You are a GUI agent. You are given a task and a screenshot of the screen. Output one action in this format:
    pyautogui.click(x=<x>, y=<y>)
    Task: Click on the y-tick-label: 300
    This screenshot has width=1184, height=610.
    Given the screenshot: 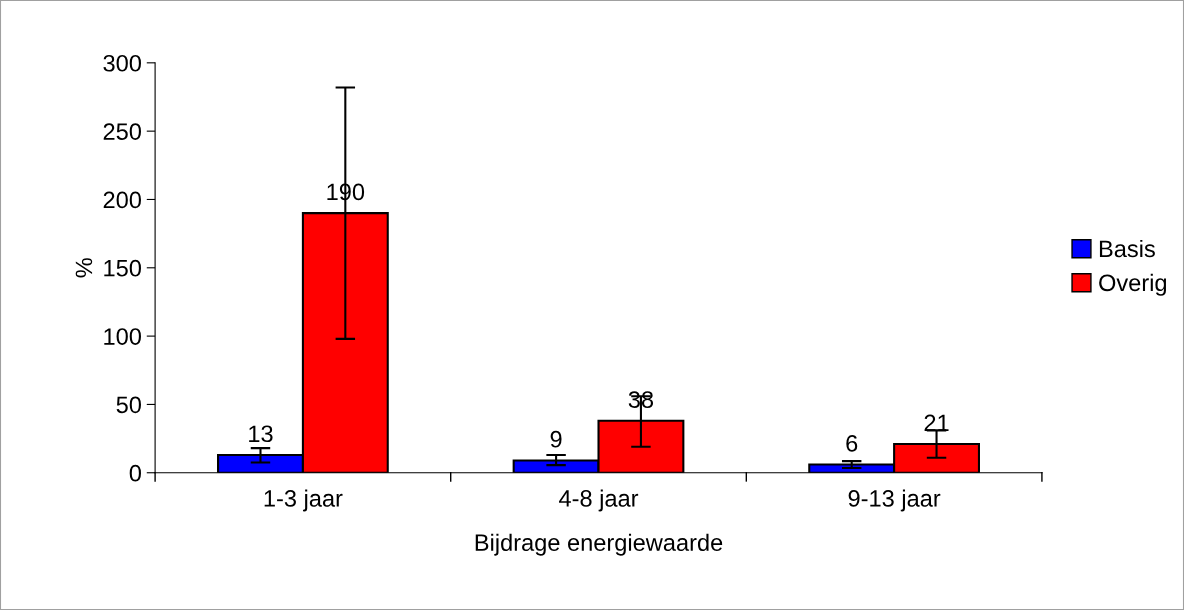 What is the action you would take?
    pyautogui.click(x=122, y=63)
    